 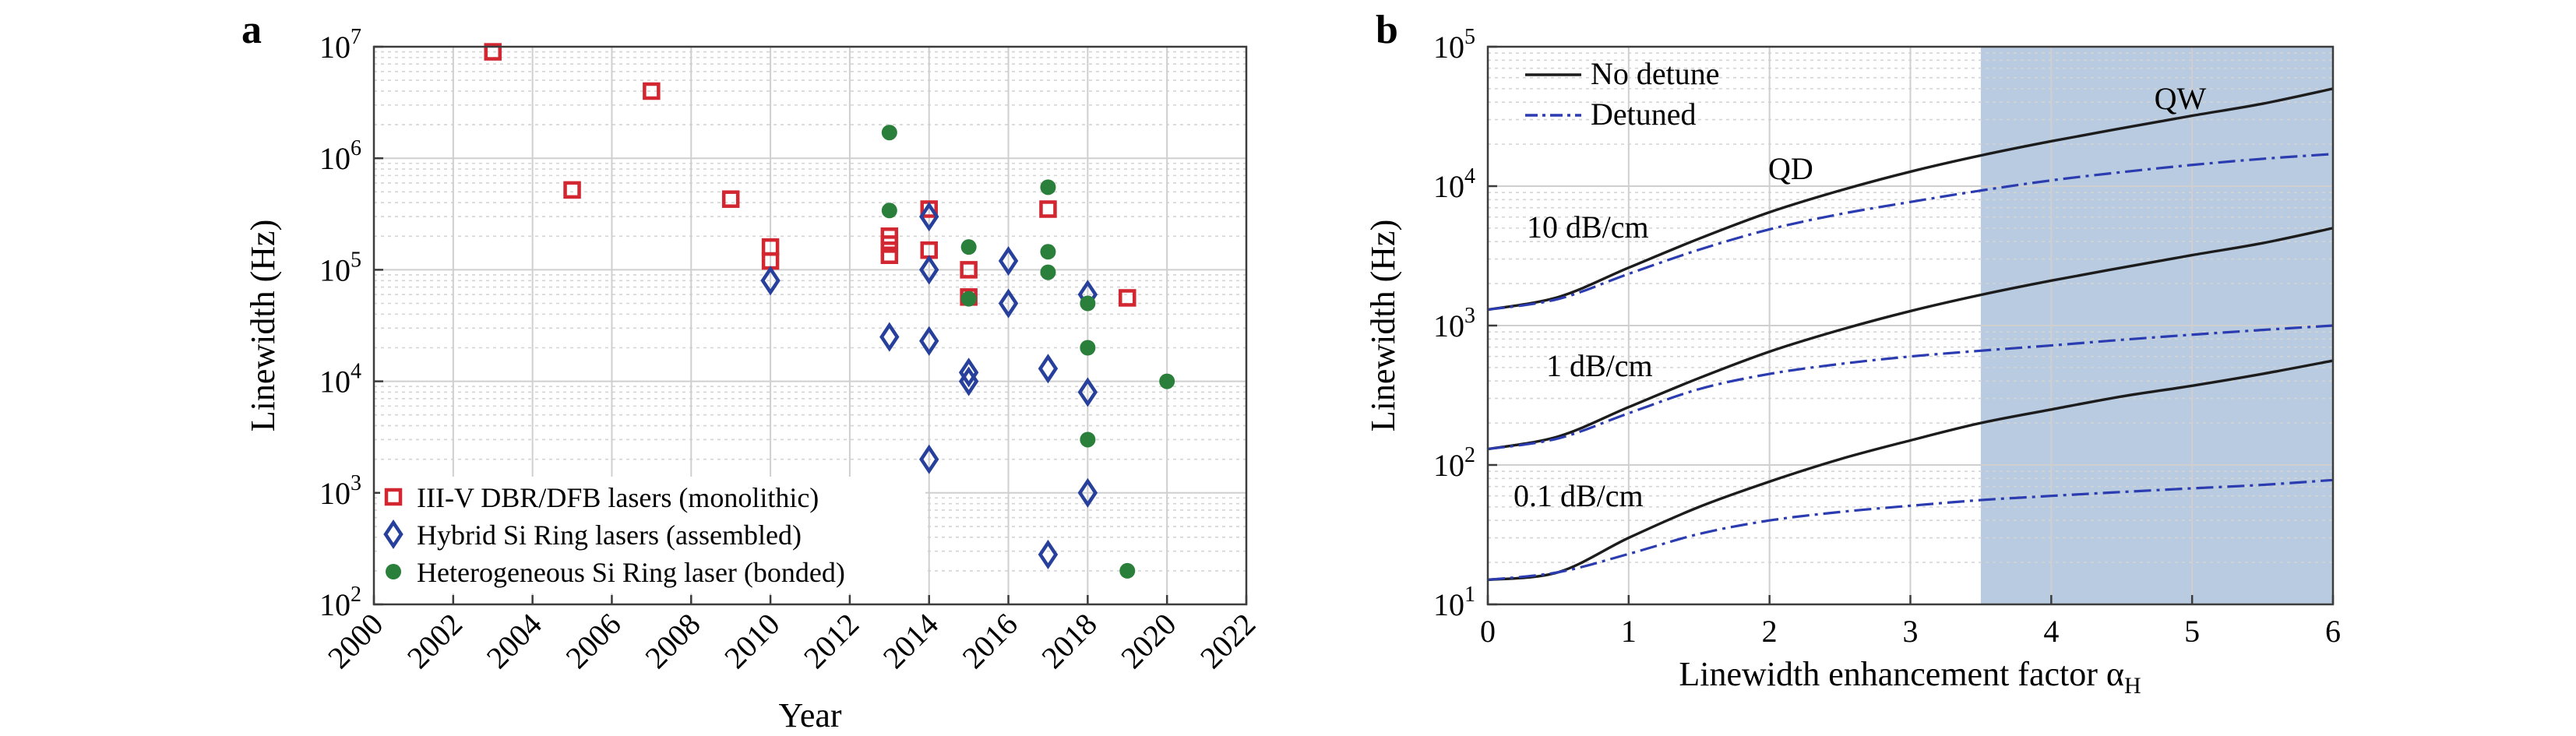 I want to click on curve-1-db-cm-no-detune, so click(x=1910, y=339).